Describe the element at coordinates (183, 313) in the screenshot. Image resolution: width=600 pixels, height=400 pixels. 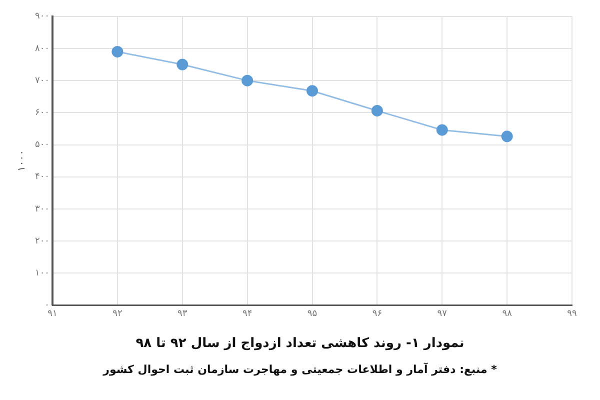
I see `x-tick-label: ۹۳` at that location.